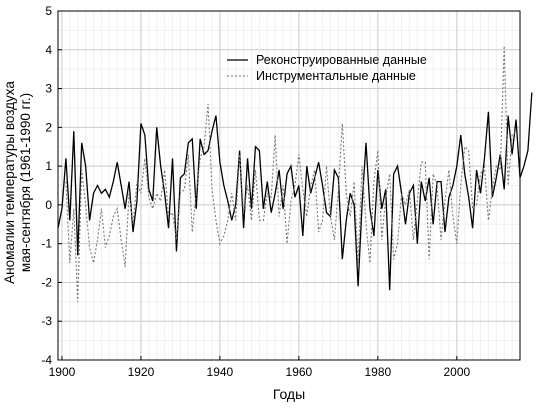  I want to click on x-tick-label: 1900, so click(62, 372).